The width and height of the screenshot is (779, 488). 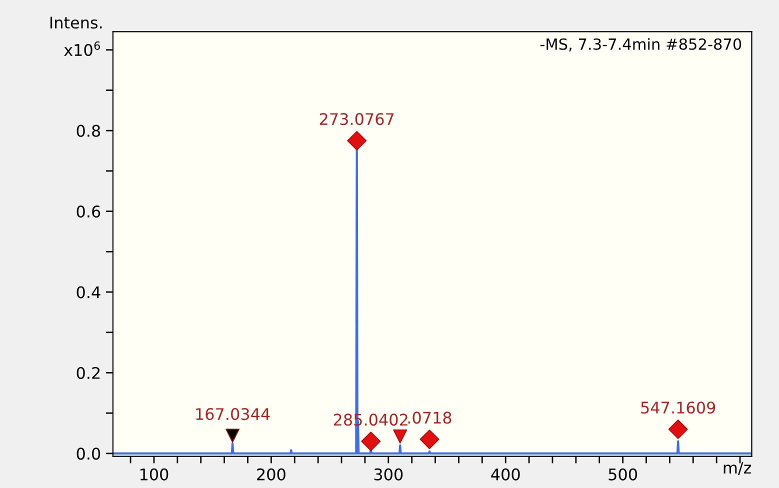 I want to click on y-tick-label: 0.0, so click(x=88, y=454).